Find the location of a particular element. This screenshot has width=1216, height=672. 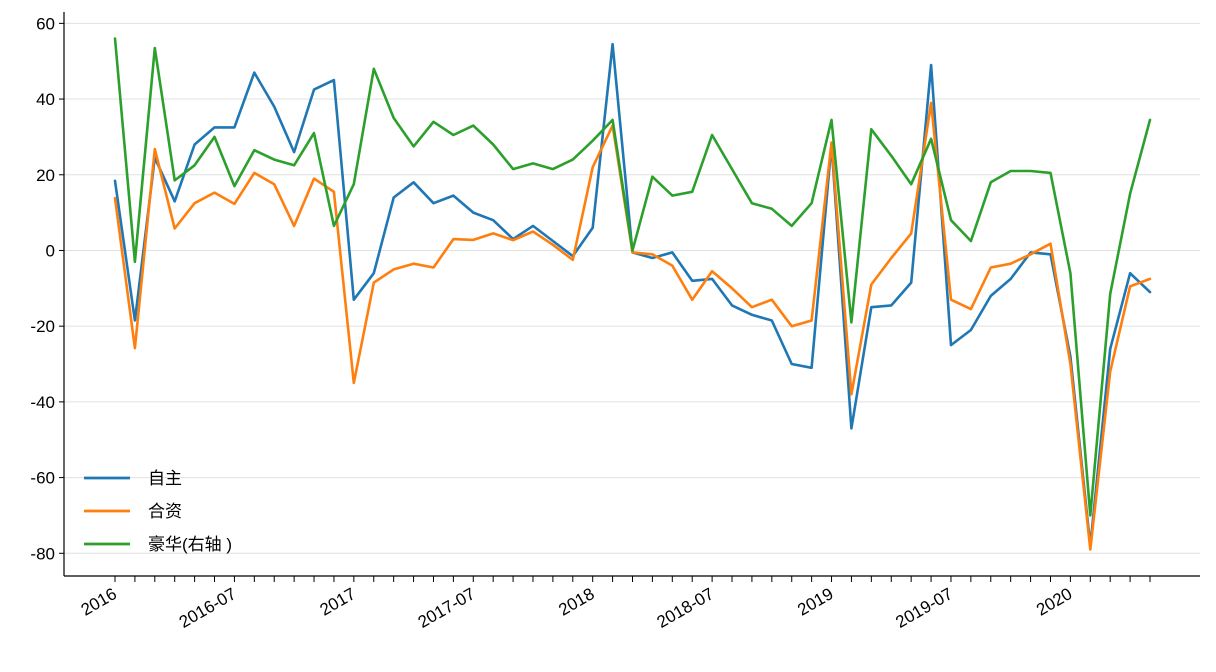

x-tick-label: 2017 is located at coordinates (338, 601).